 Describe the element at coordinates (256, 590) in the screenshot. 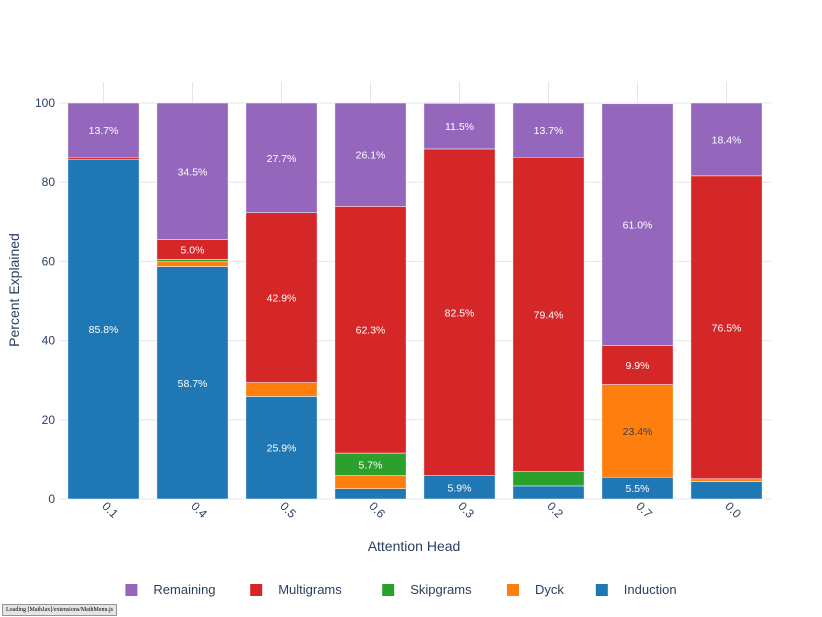

I see `legend-swatch-multigrams` at that location.